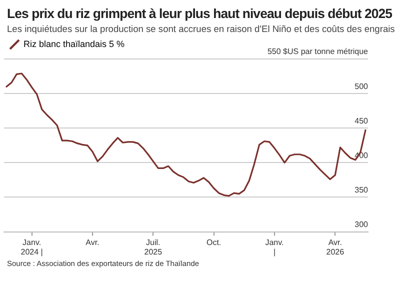 The width and height of the screenshot is (398, 289). Describe the element at coordinates (74, 43) in the screenshot. I see `legend-label: Riz blanc thaïlandais 5 %` at that location.